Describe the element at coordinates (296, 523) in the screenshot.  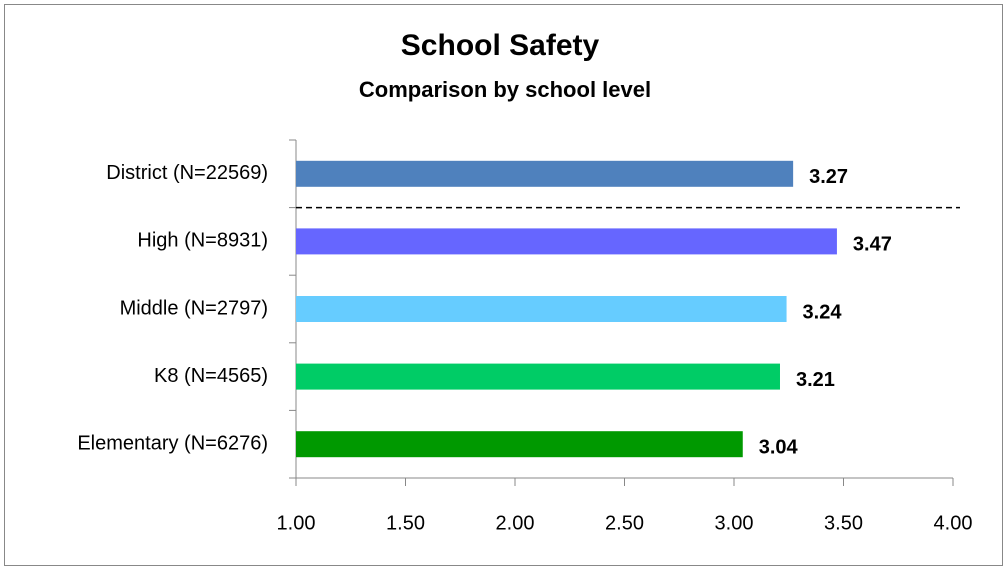
I see `x-tick-label: 1.00` at that location.